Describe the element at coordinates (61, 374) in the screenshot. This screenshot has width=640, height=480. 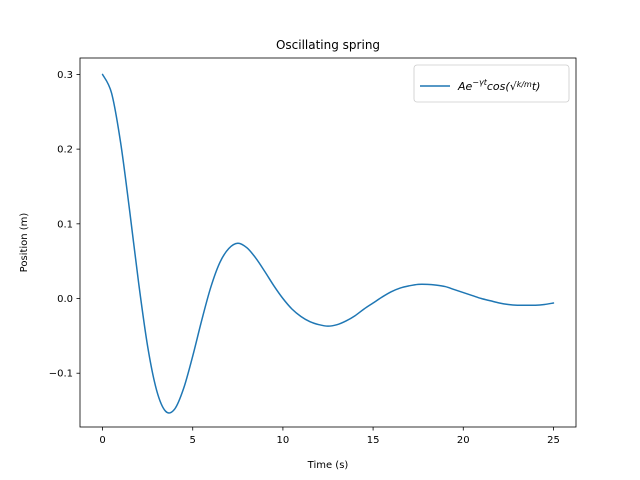
I see `y-tick-label: −0.1` at that location.